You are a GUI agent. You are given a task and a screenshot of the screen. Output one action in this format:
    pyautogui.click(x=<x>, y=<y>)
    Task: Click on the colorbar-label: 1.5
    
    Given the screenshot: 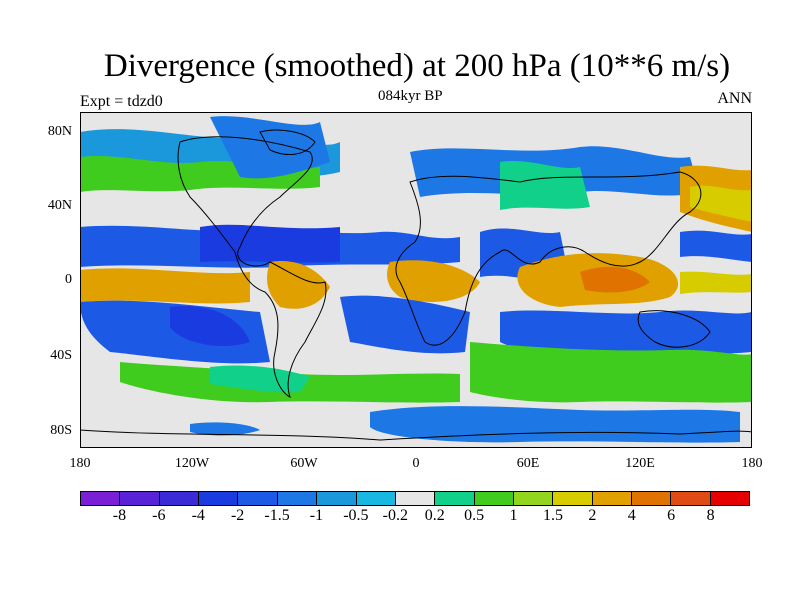 What is the action you would take?
    pyautogui.click(x=552, y=515)
    